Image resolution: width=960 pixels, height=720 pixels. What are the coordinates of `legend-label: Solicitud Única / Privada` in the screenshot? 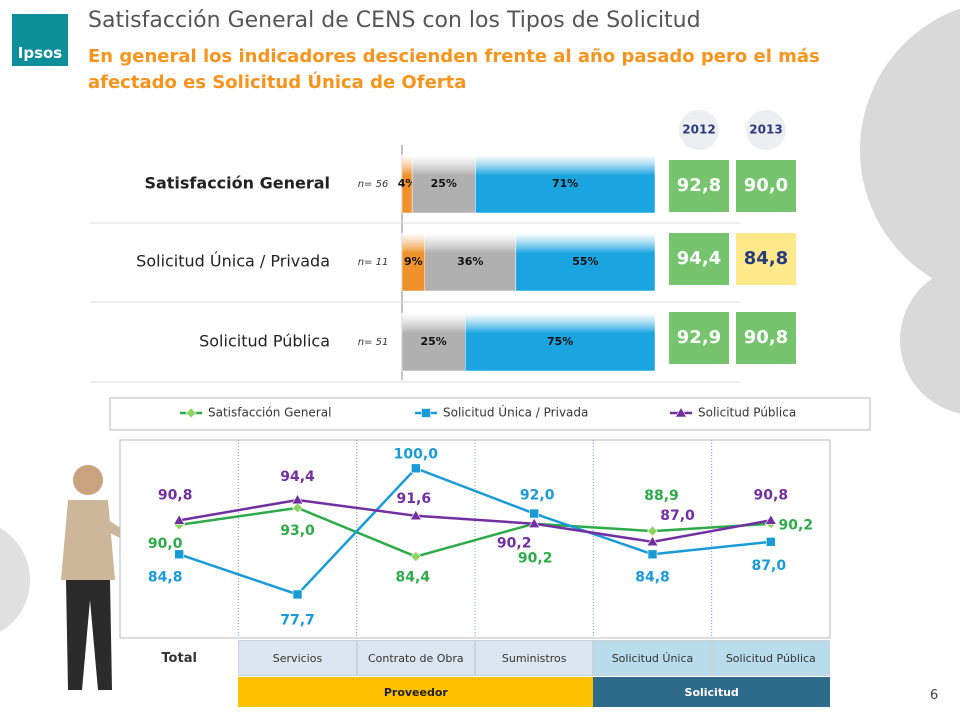 It's located at (515, 412).